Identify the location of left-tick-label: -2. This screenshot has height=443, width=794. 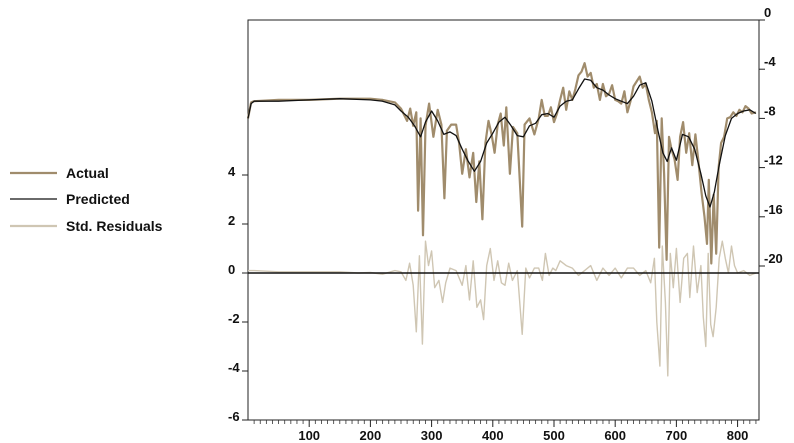
(234, 318).